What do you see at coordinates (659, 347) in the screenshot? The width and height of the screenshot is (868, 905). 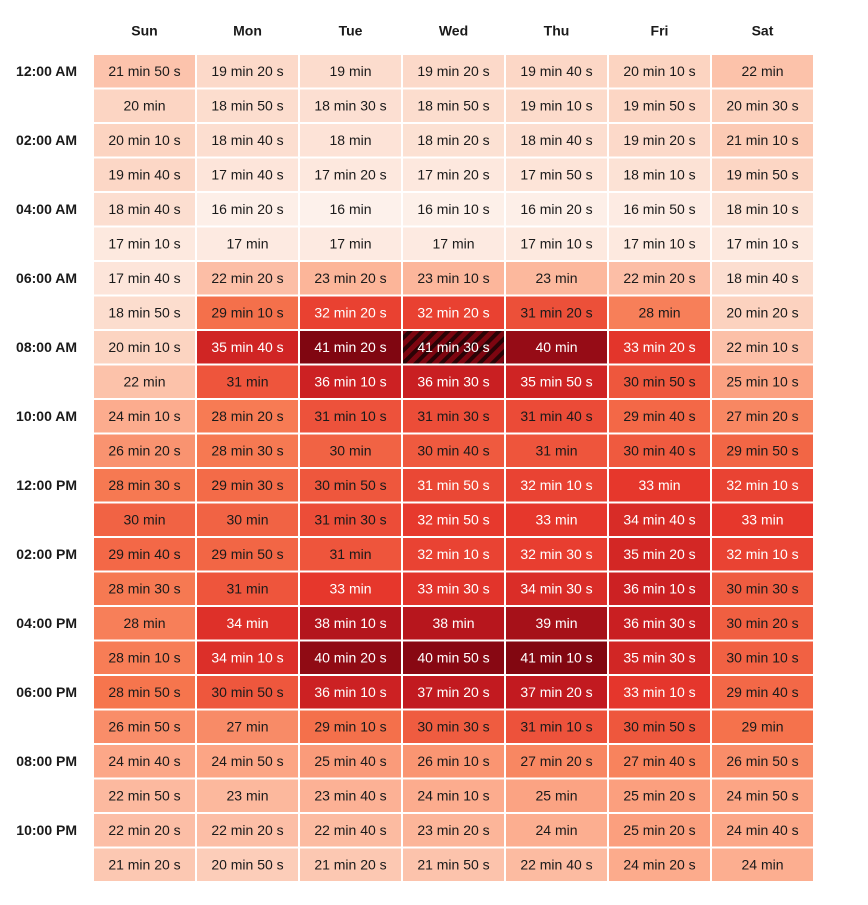 I see `cell-value-label: 33 min 20 s` at bounding box center [659, 347].